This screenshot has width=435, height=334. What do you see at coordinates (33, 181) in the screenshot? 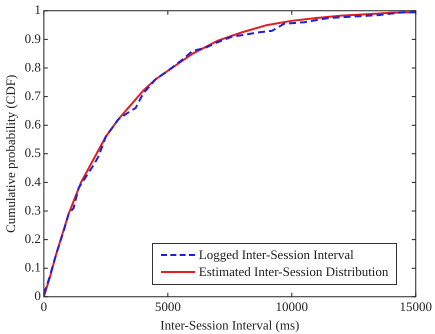
I see `y-tick-label: 0.4` at bounding box center [33, 181].